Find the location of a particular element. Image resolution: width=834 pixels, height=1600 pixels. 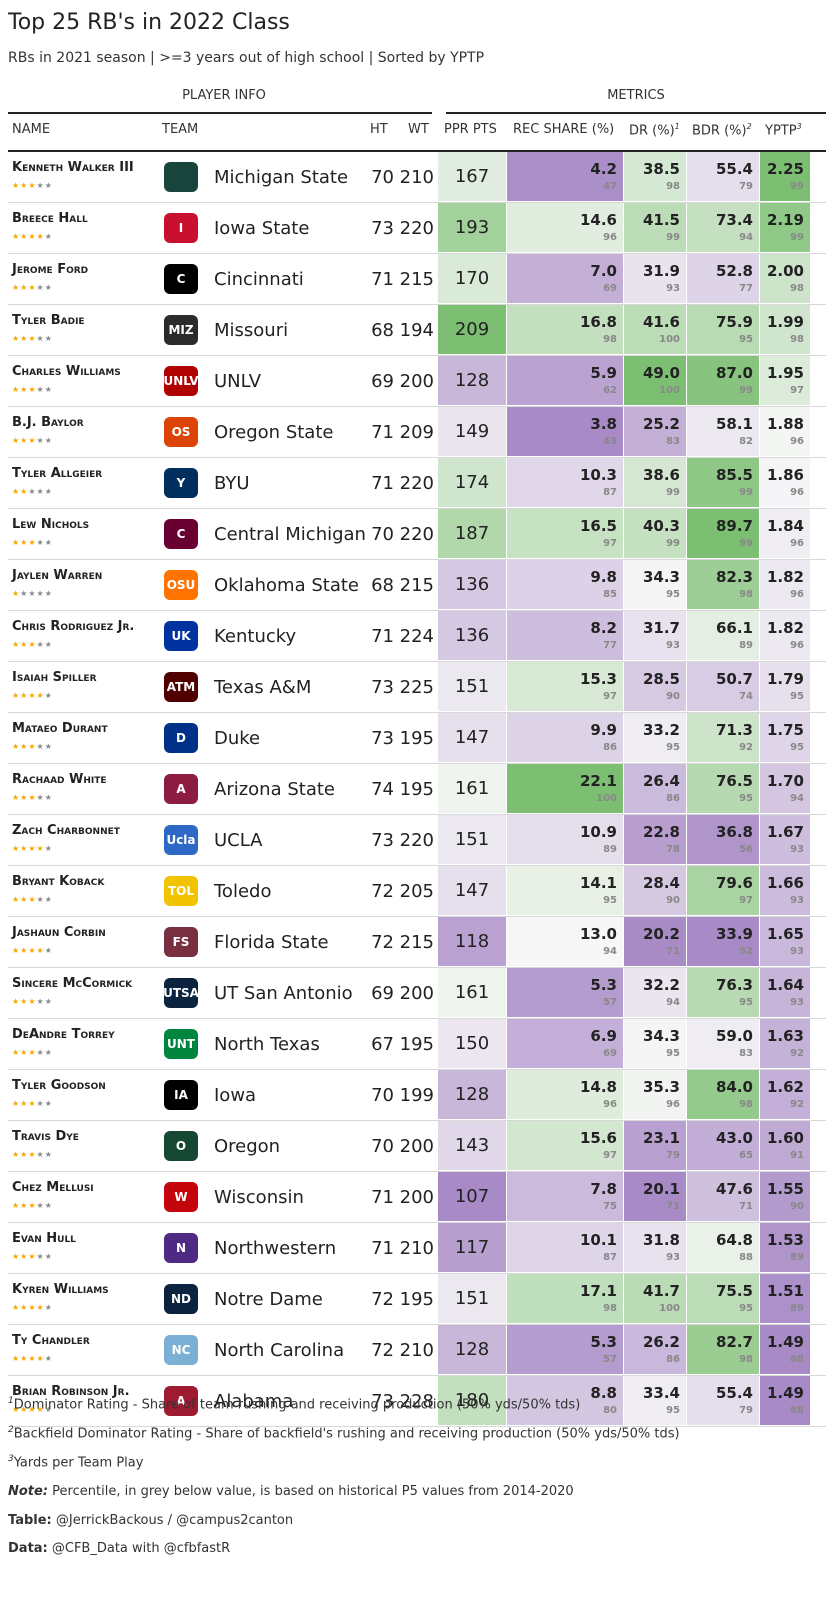

footnote-3: 3Yards per Team Play is located at coordinates (75, 1462).